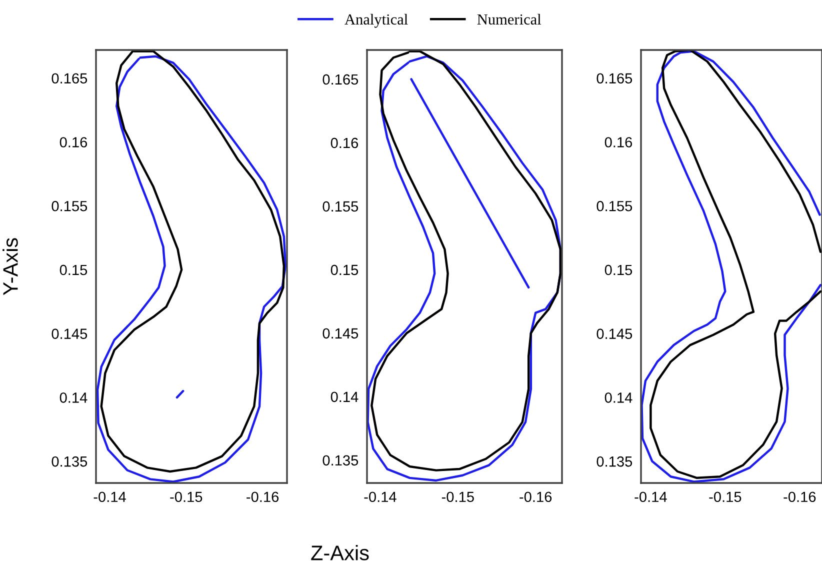 The height and width of the screenshot is (561, 822). Describe the element at coordinates (376, 21) in the screenshot. I see `legend-label: Analytical` at that location.